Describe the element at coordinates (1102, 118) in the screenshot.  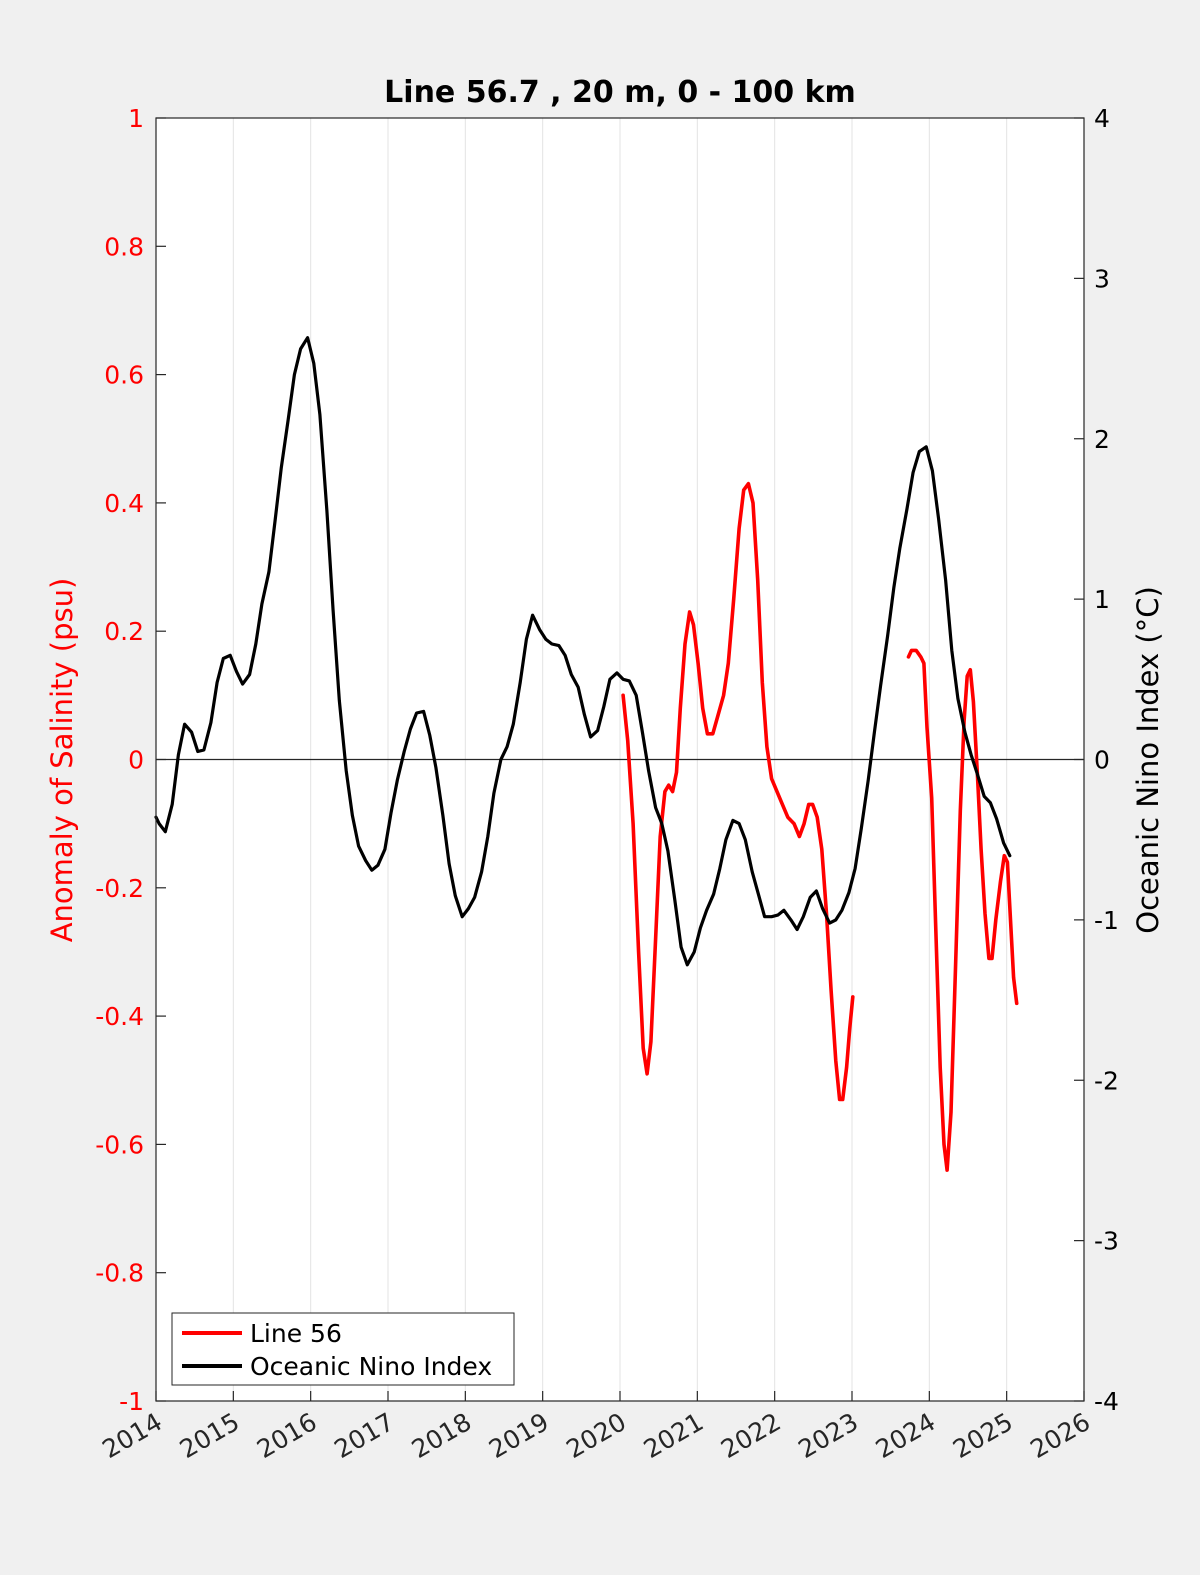
I see `right-tick-label: 4` at that location.